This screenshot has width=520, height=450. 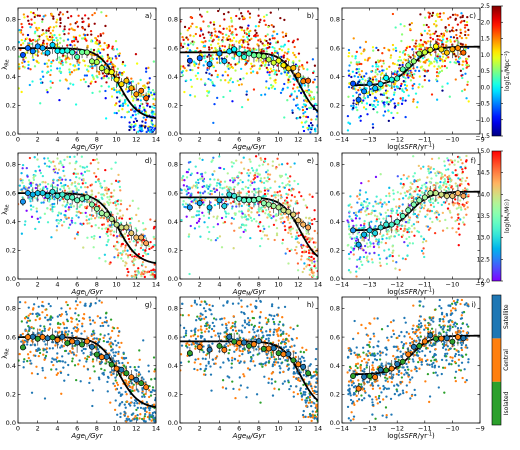 I want to click on x-tick-label: 6, so click(x=77, y=285).